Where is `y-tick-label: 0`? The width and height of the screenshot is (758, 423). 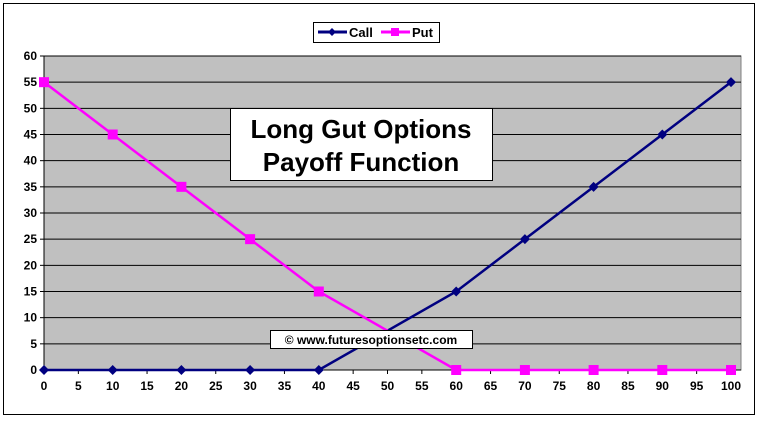
y-tick-label: 0 is located at coordinates (33, 370).